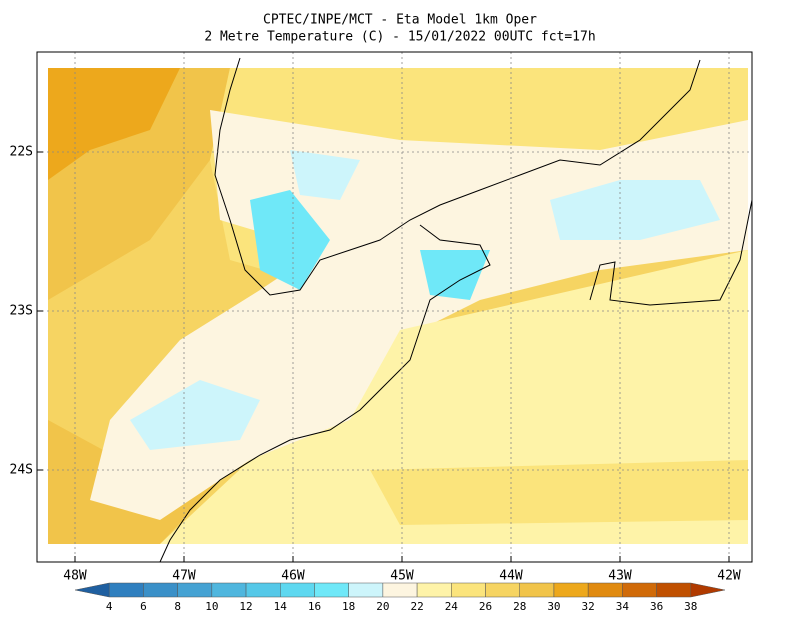  Describe the element at coordinates (314, 606) in the screenshot. I see `colorbar-label: 16` at that location.